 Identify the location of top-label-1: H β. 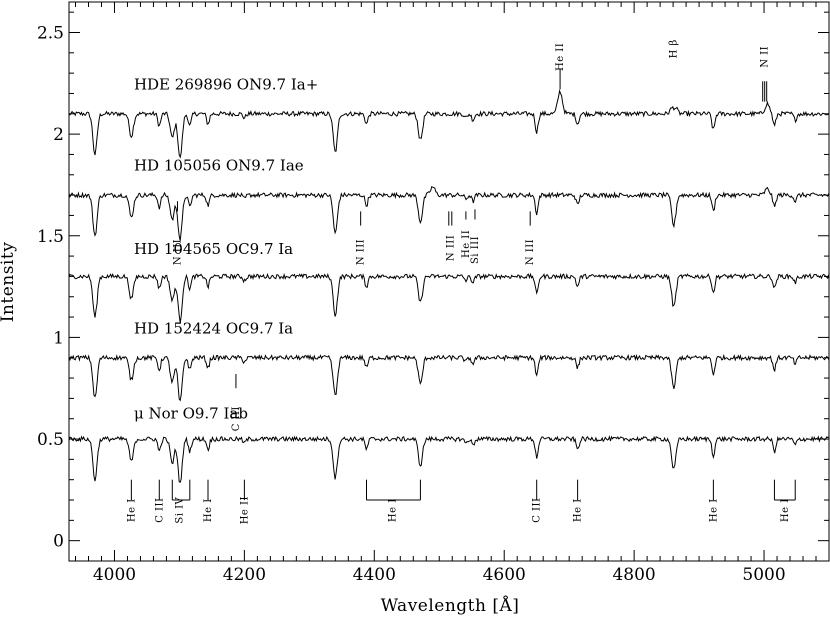
(674, 48).